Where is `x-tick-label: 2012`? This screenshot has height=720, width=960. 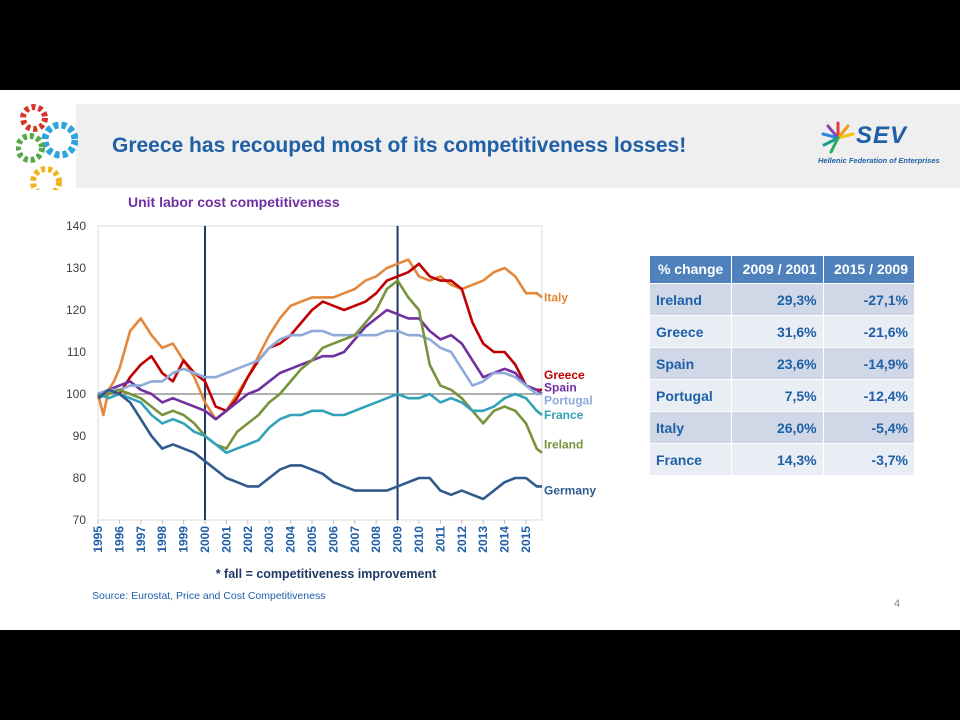
x-tick-label: 2012 is located at coordinates (462, 539).